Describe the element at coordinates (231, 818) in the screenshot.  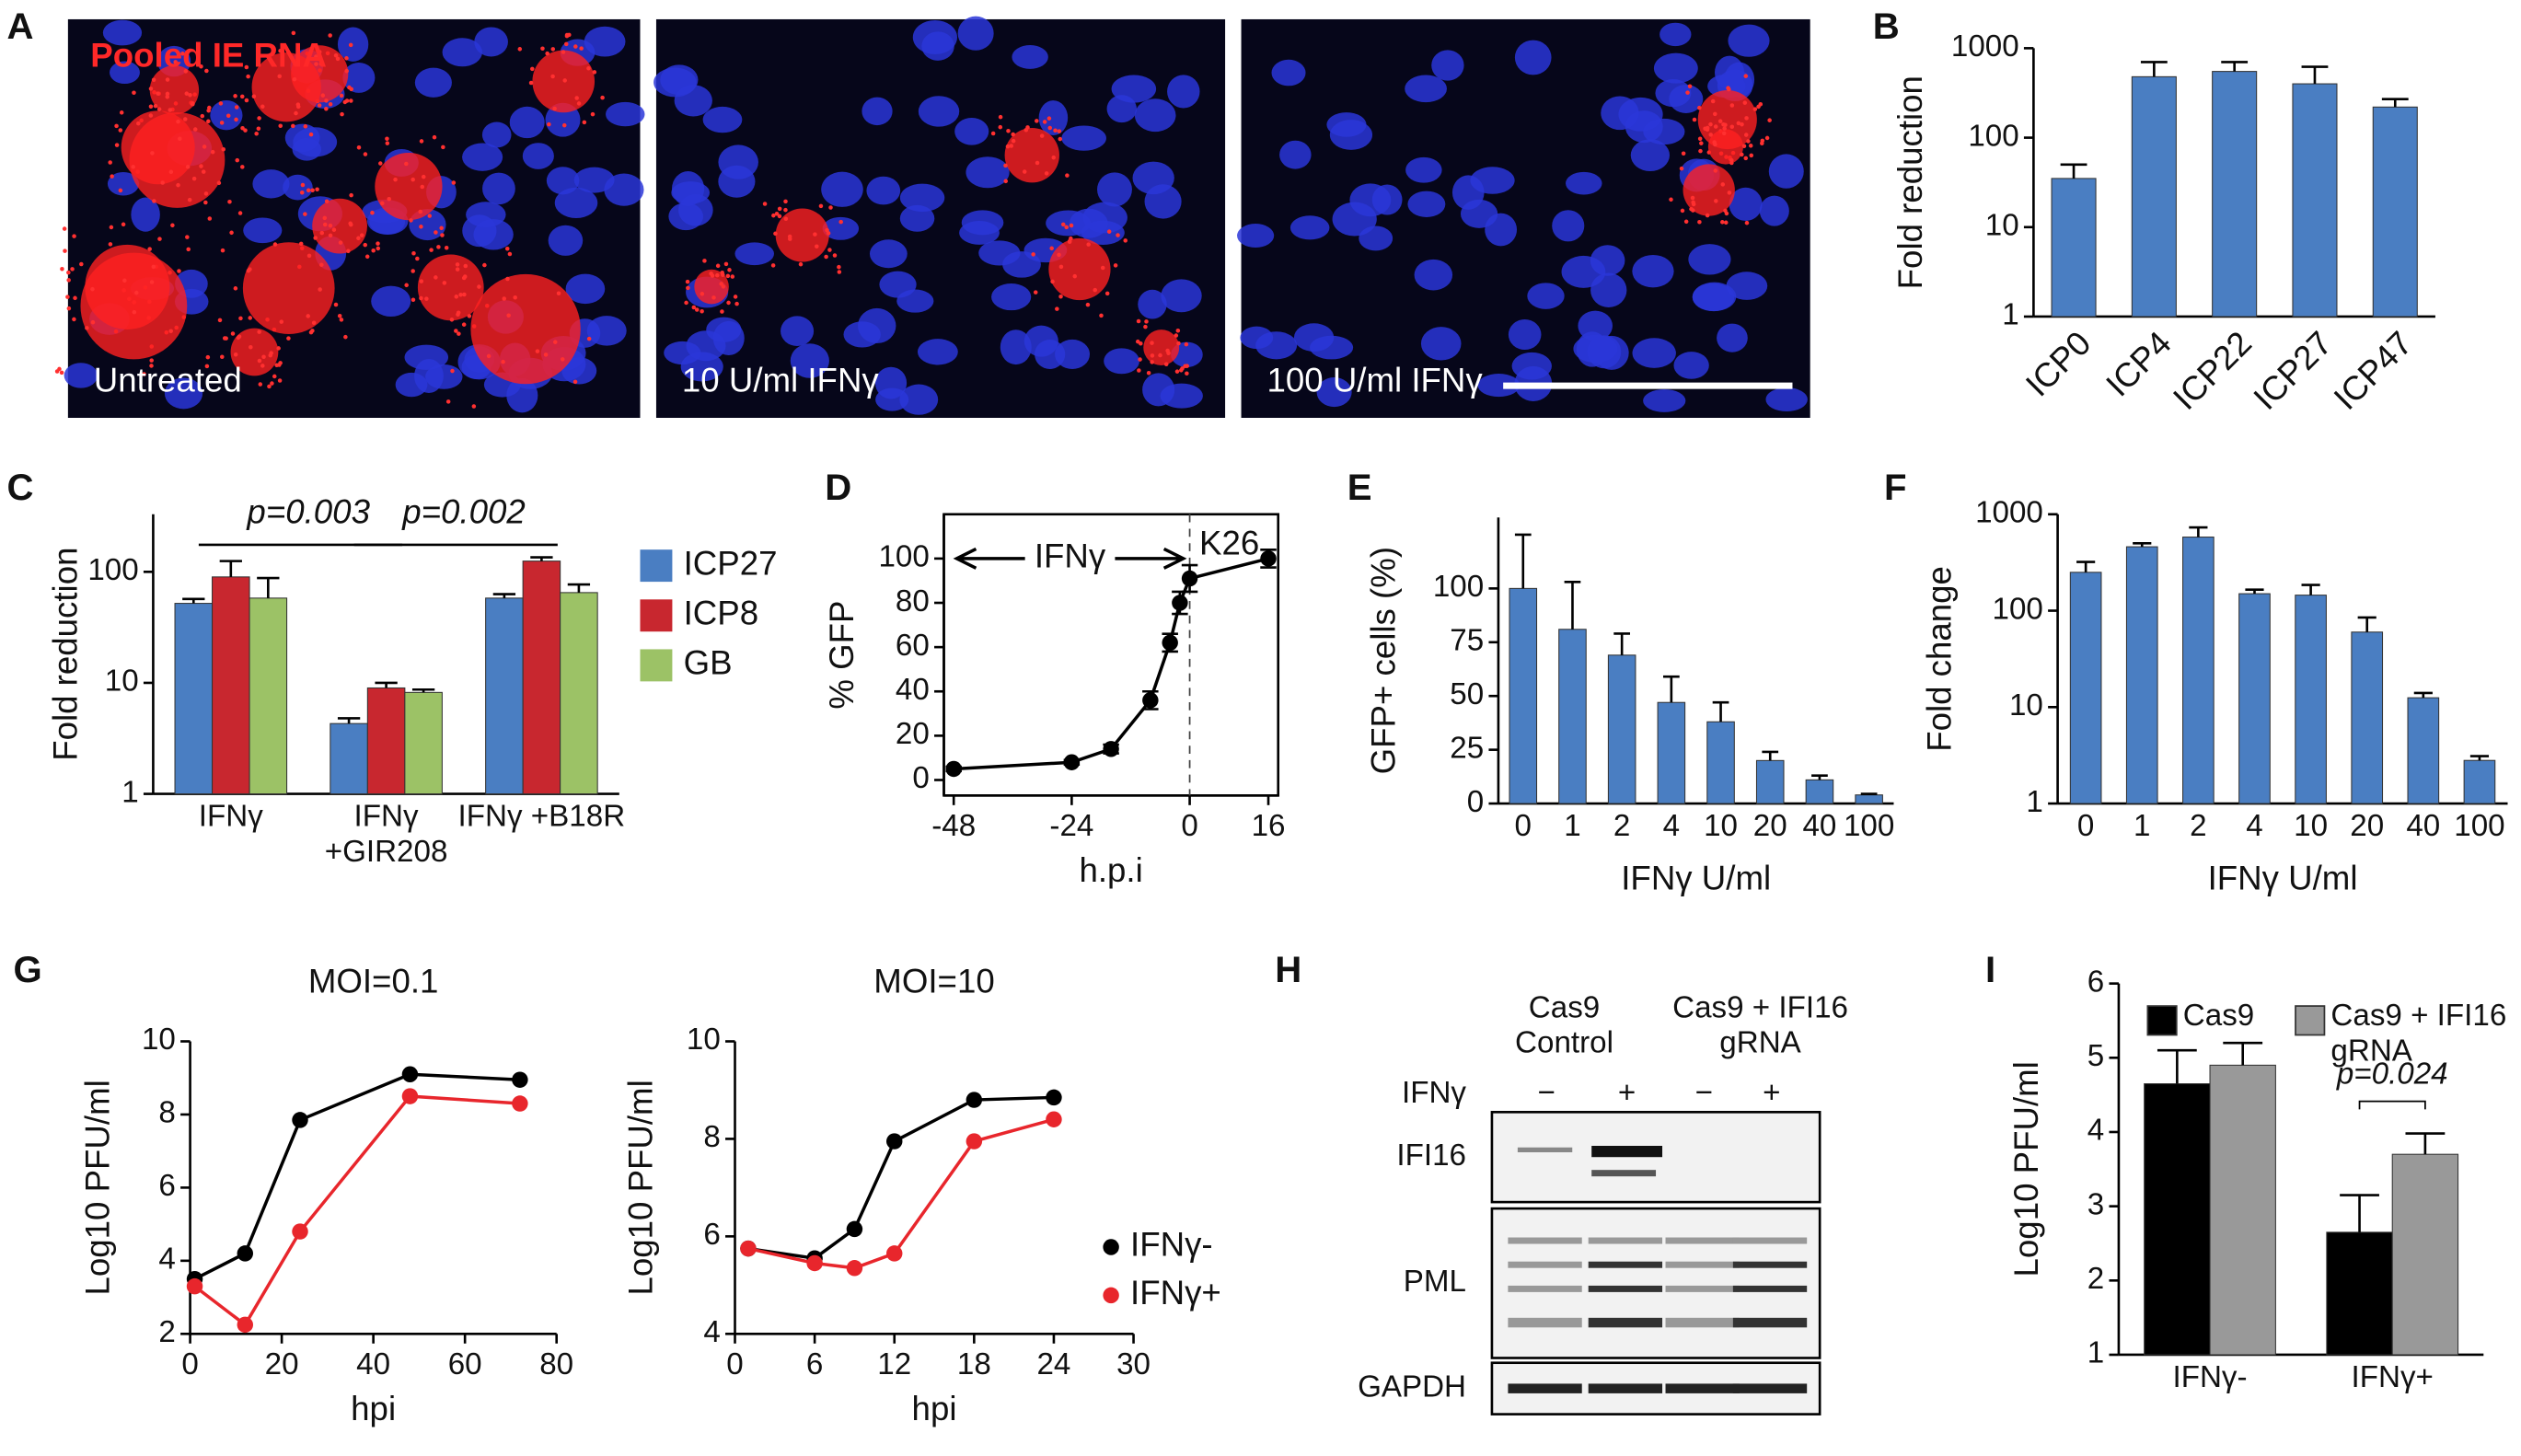
I see `x-tick-label-box: IFNγ` at that location.